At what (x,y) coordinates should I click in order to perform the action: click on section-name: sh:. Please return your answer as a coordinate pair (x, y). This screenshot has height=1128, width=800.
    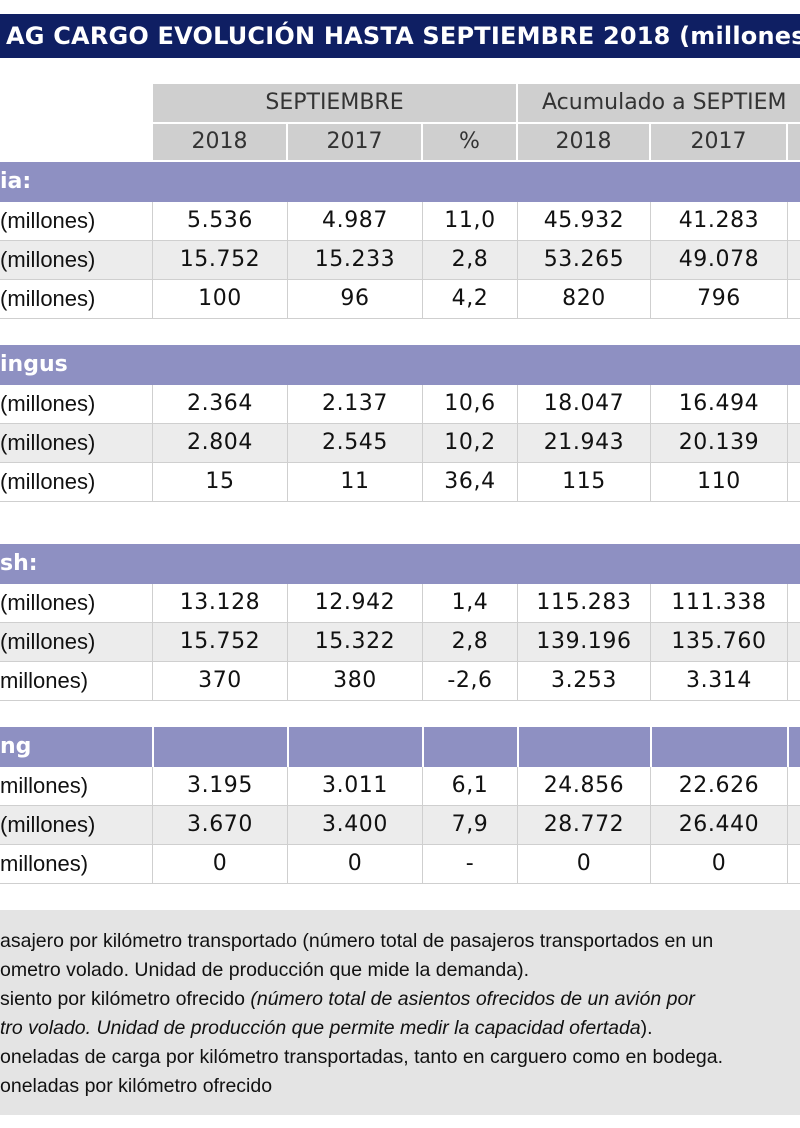
    Looking at the image, I should click on (19, 563).